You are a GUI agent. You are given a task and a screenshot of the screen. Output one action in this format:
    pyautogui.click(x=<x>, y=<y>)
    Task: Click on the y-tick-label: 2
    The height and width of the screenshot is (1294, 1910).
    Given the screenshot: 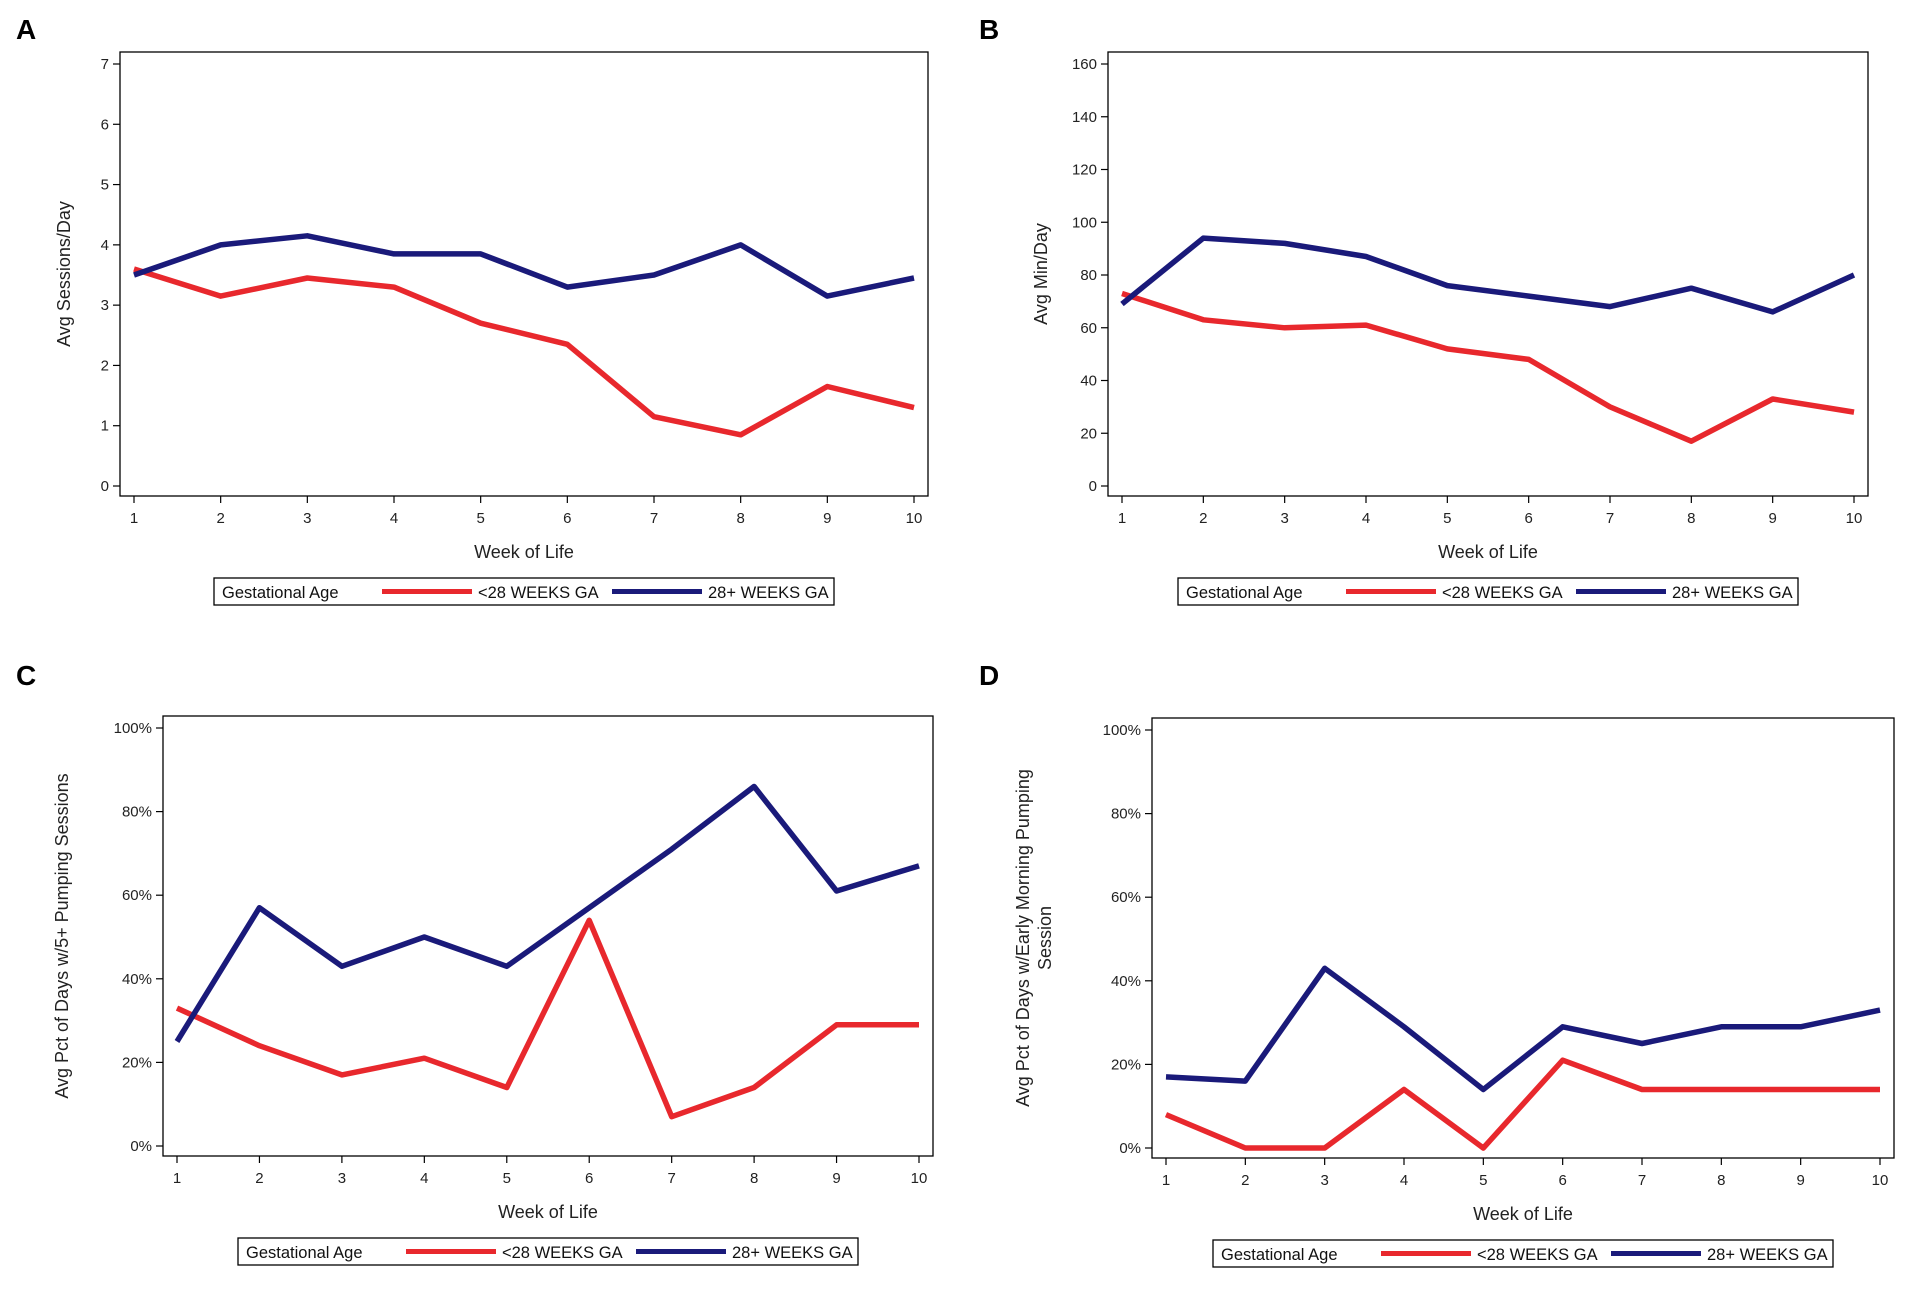 What is the action you would take?
    pyautogui.click(x=105, y=365)
    